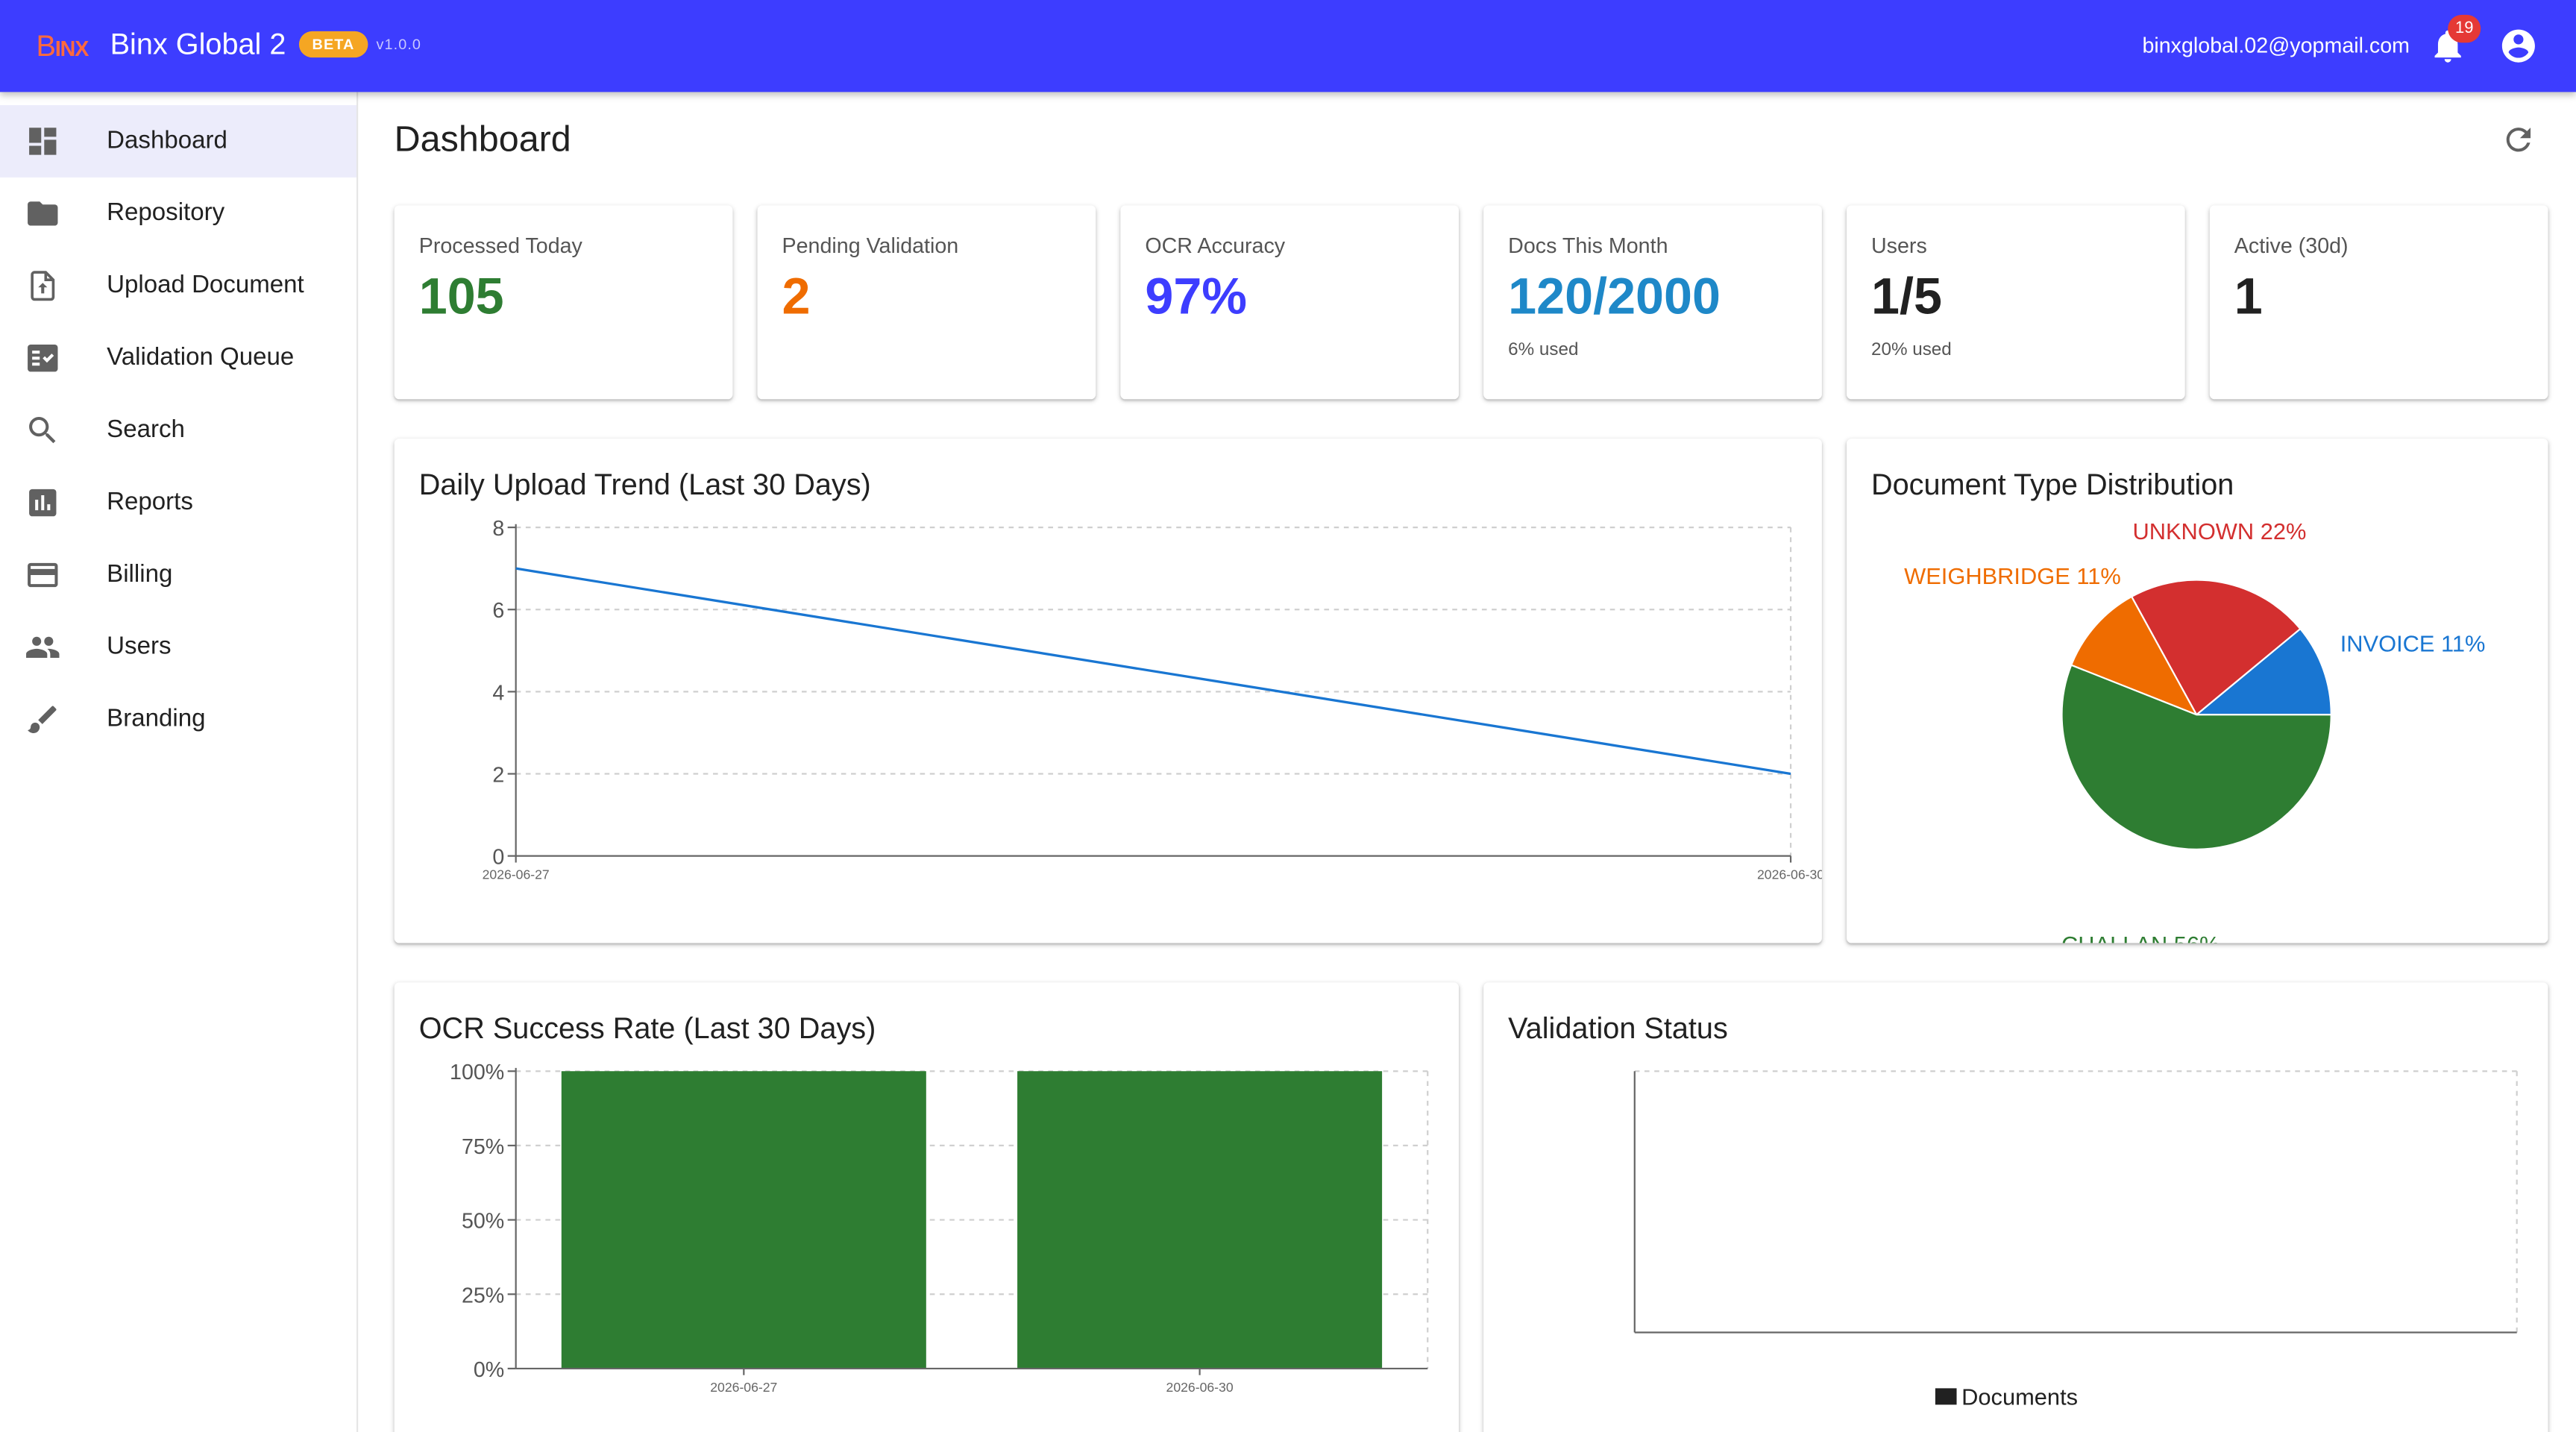  I want to click on notification-count-badge: 19, so click(2465, 28).